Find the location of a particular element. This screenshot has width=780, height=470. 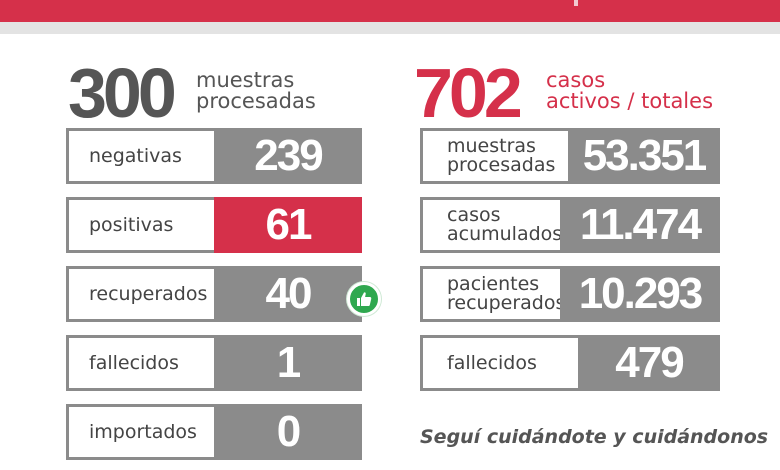

stat-row-total-fallecidos: fallecidos 479 is located at coordinates (570, 363).